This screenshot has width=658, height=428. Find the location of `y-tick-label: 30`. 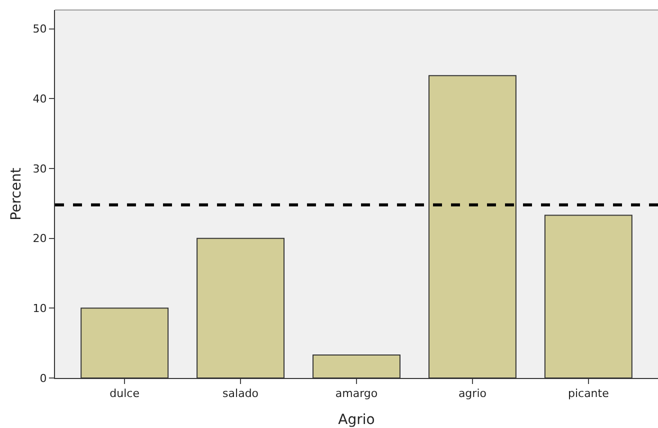

y-tick-label: 30 is located at coordinates (39, 169).